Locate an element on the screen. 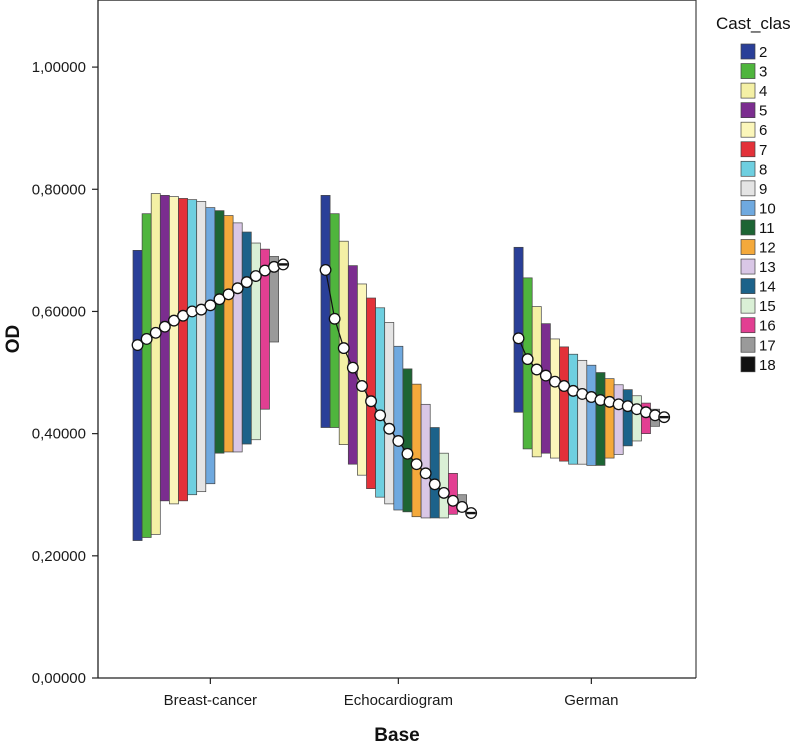  bar-12-German is located at coordinates (609, 418).